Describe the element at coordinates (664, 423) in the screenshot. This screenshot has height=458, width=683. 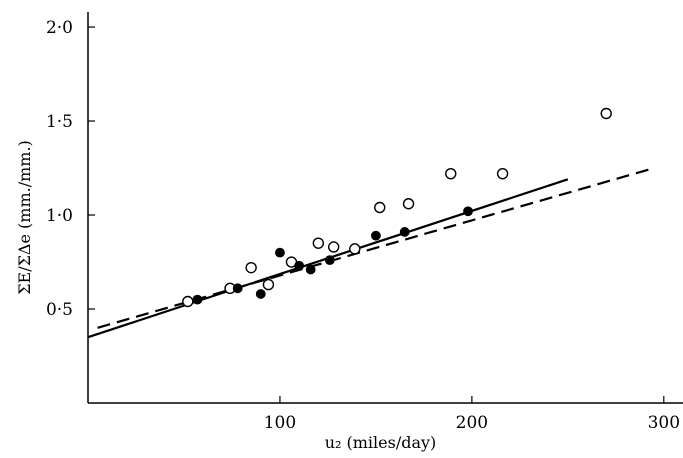
I see `x-tick-label: 300` at that location.